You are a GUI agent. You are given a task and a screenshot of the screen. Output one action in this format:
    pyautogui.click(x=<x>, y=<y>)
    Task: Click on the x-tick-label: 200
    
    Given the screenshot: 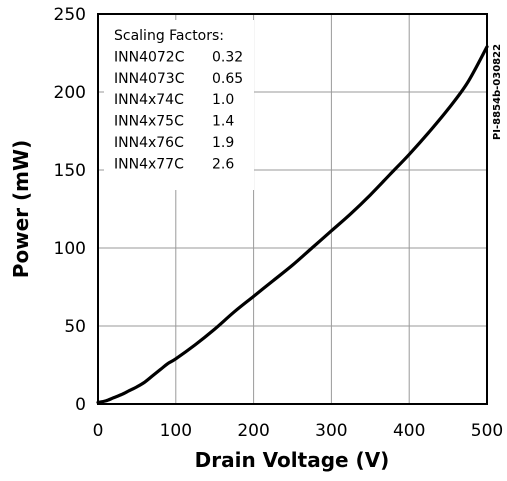 What is the action you would take?
    pyautogui.click(x=253, y=431)
    